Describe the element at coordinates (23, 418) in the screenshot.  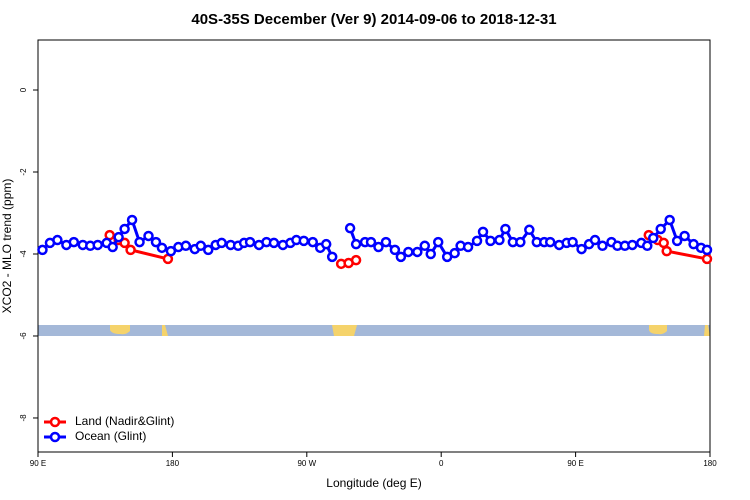
I see `y-tick-label: -8` at that location.